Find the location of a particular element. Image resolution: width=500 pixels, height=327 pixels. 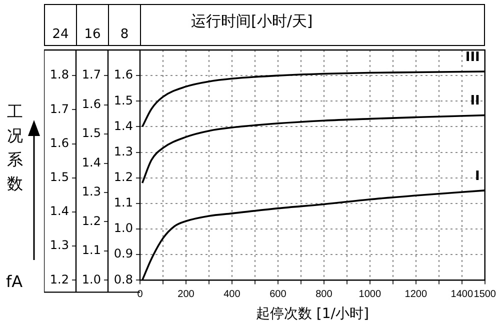

y-tick-label: 1.0 is located at coordinates (123, 228).